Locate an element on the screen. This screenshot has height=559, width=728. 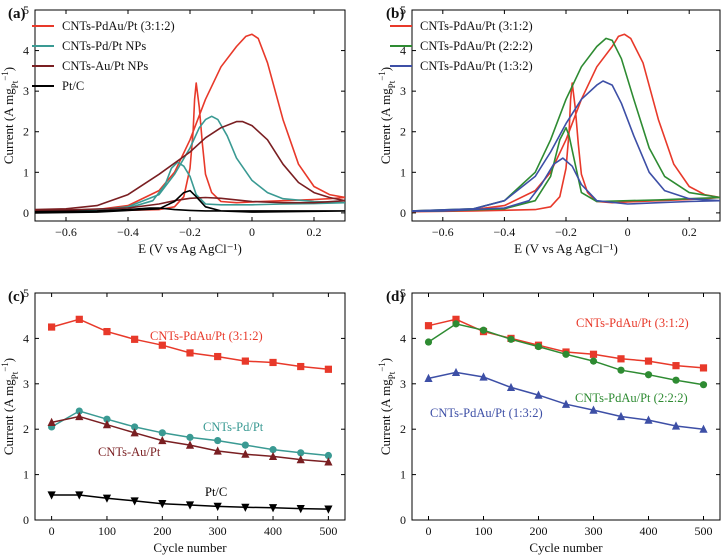
series-label: CNTs-PdAu/Pt (1:3:2) is located at coordinates (486, 413).